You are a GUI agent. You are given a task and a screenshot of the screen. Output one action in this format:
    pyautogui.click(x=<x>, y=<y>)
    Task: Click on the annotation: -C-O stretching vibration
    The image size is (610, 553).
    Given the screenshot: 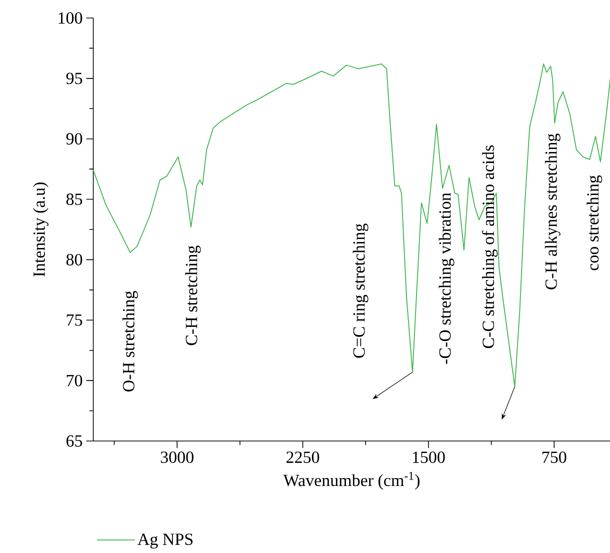 What is the action you would take?
    pyautogui.click(x=446, y=278)
    